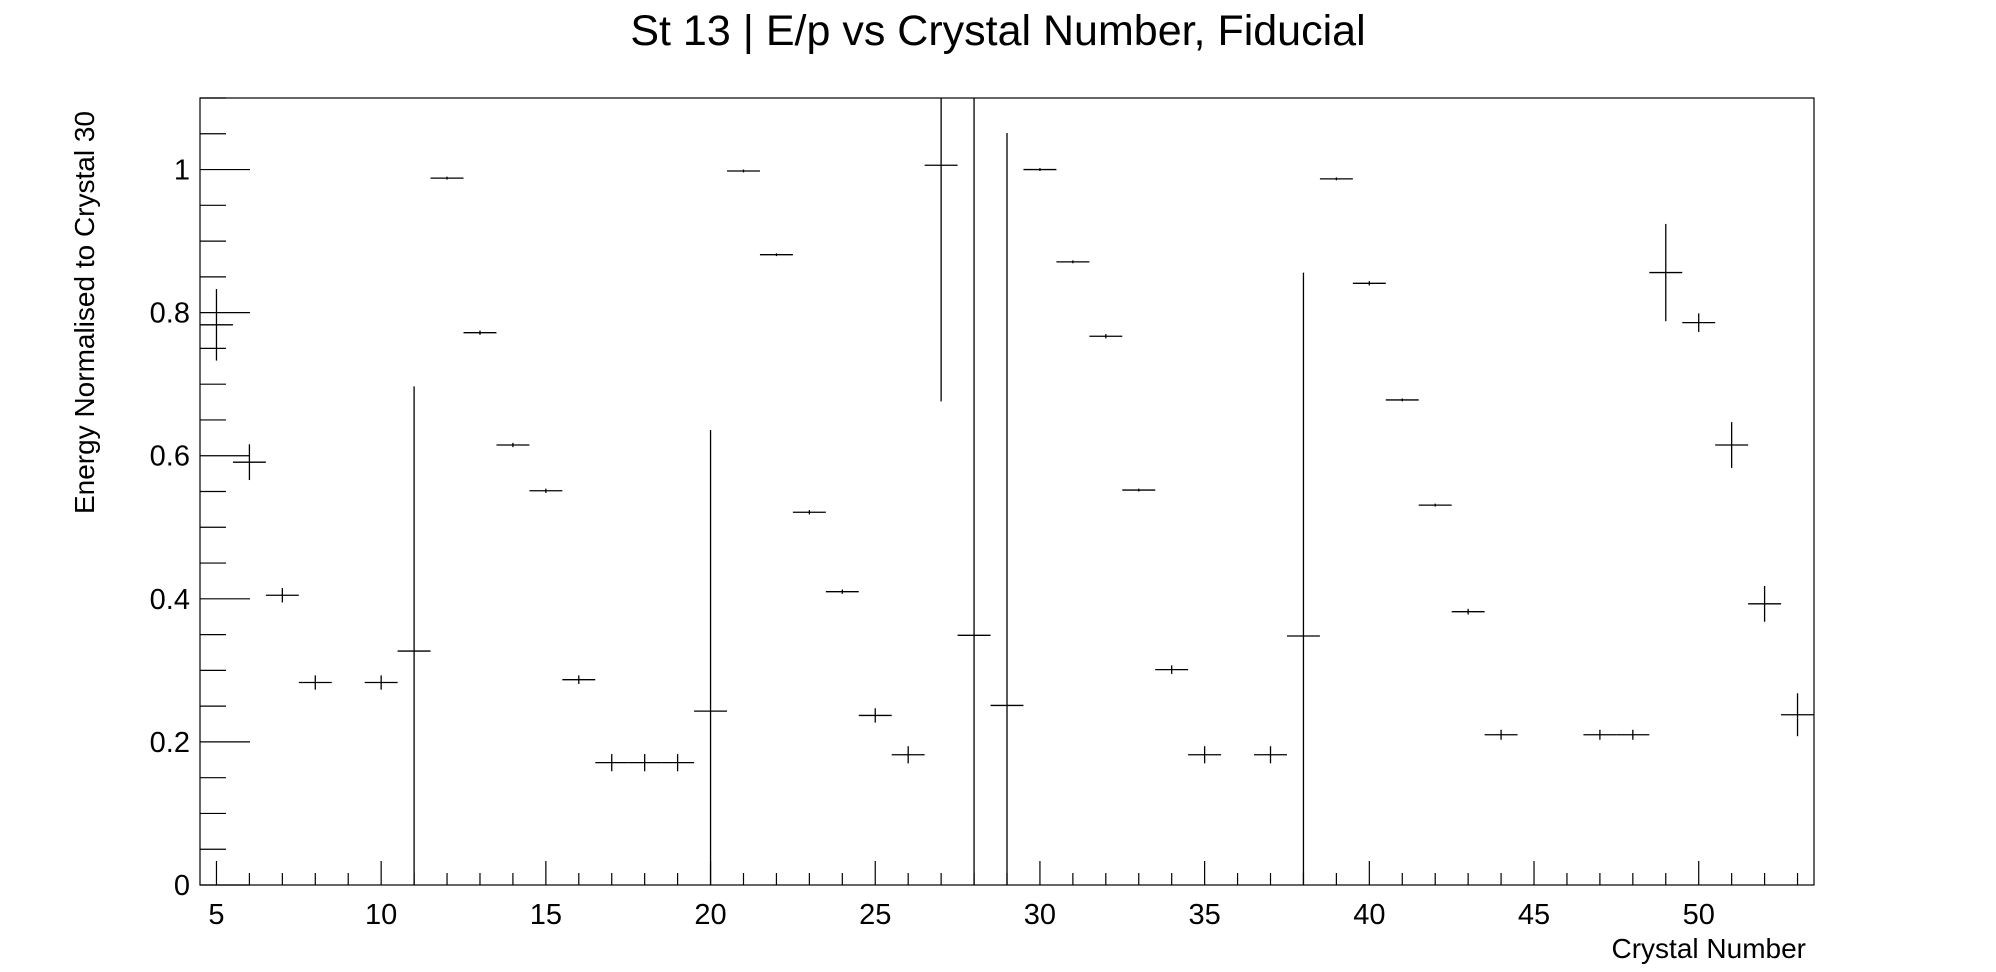 The image size is (1996, 972). I want to click on x-tick-label: 50, so click(1699, 915).